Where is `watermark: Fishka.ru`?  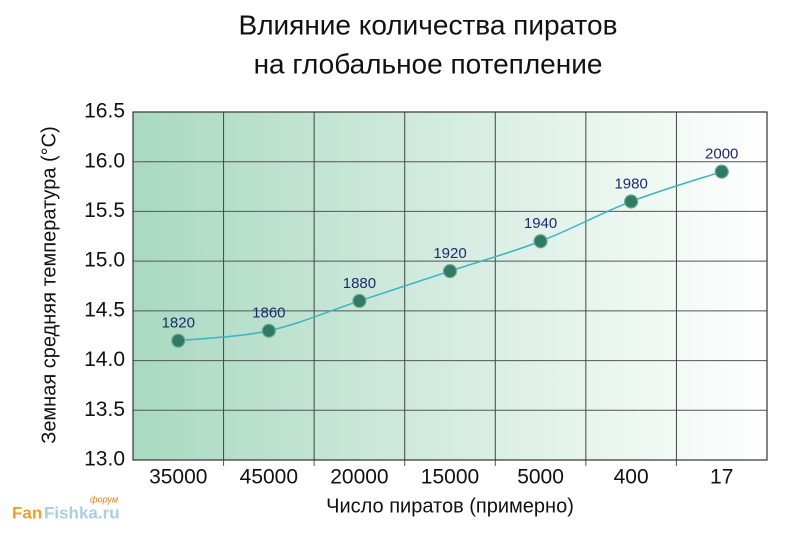
watermark: Fishka.ru is located at coordinates (82, 512).